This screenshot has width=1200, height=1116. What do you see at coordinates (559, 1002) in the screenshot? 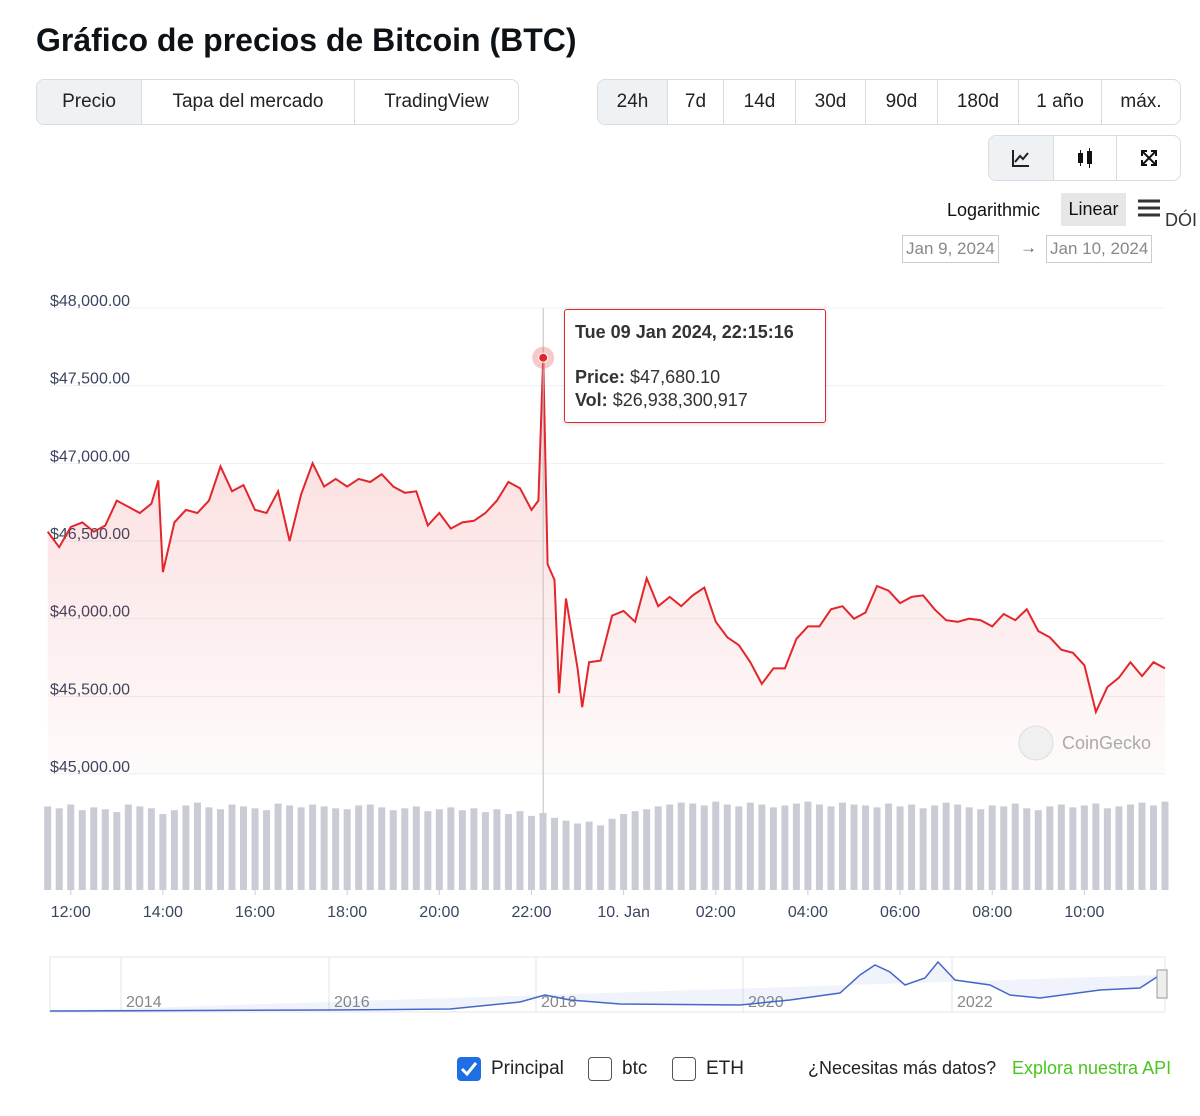
I see `navigator-year: 2018` at bounding box center [559, 1002].